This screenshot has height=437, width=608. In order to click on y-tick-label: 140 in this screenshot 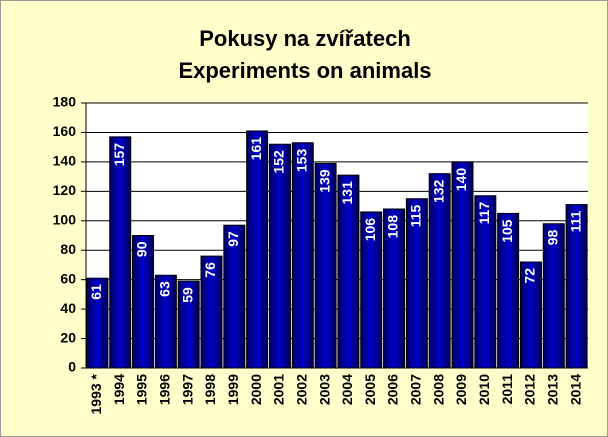, I will do `click(65, 161)`.